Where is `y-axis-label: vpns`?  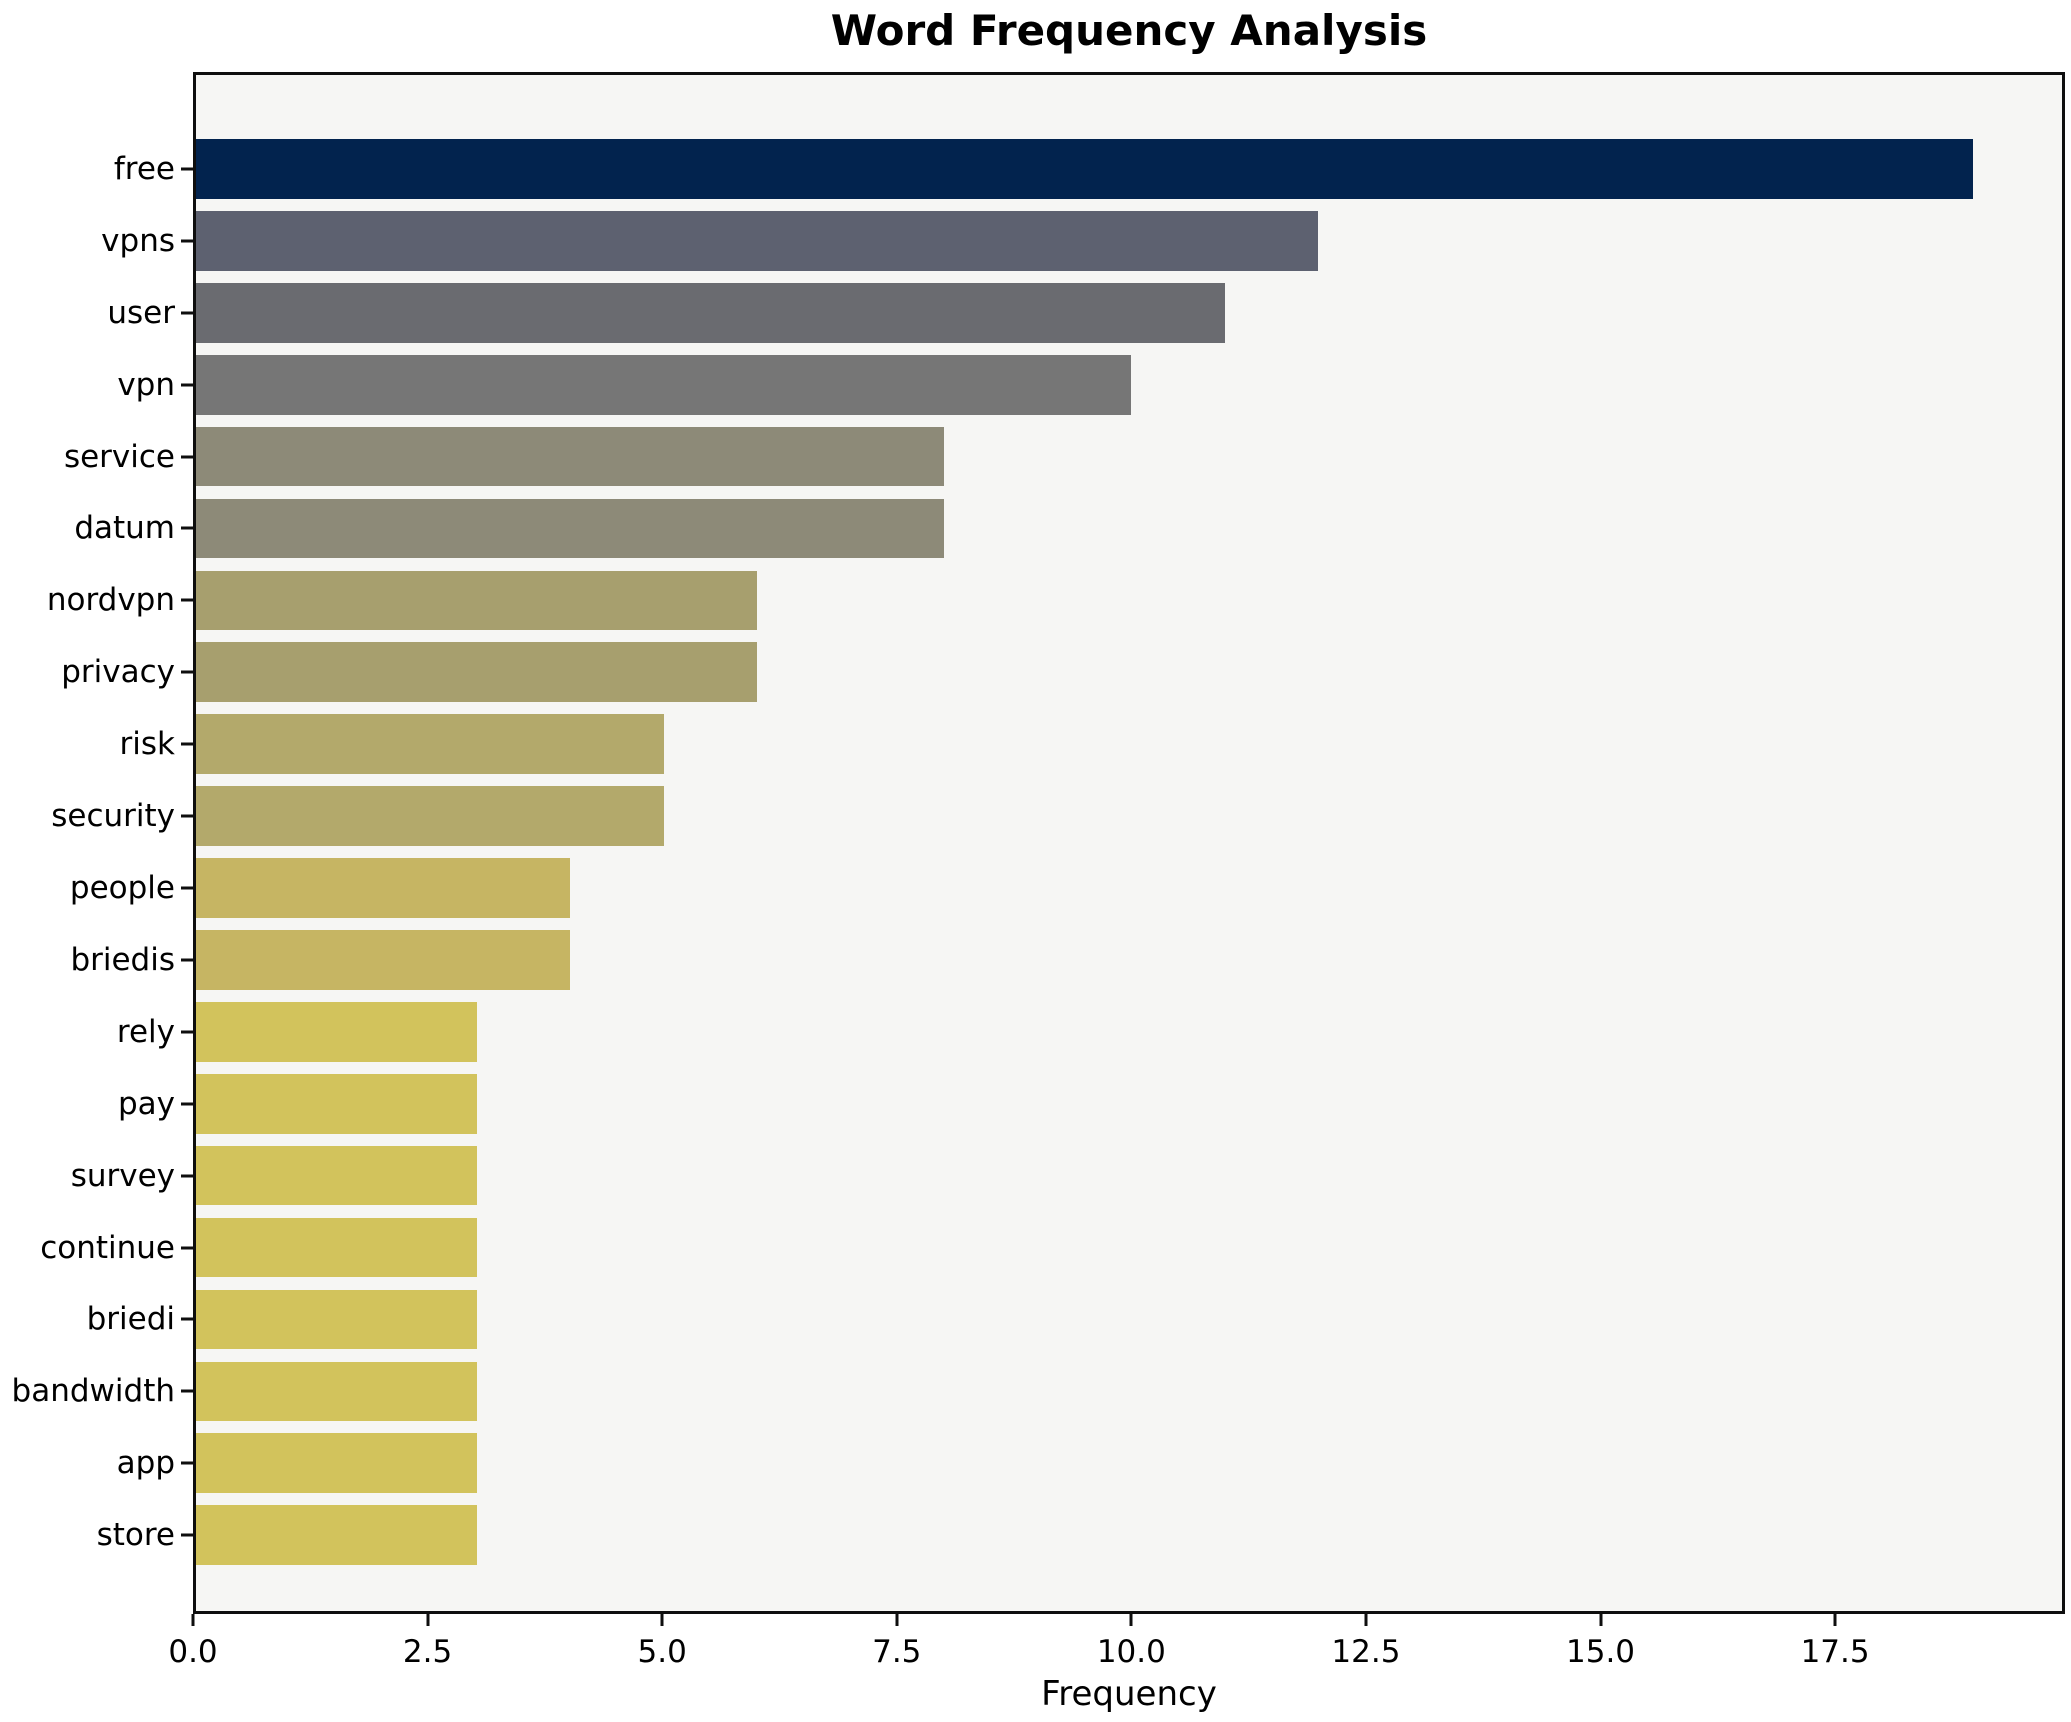
y-axis-label: vpns is located at coordinates (138, 240).